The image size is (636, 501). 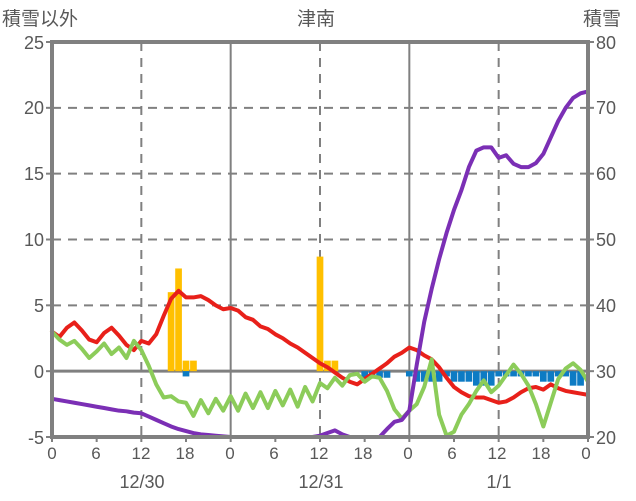 I want to click on y-left-tick: 15, so click(x=33, y=174).